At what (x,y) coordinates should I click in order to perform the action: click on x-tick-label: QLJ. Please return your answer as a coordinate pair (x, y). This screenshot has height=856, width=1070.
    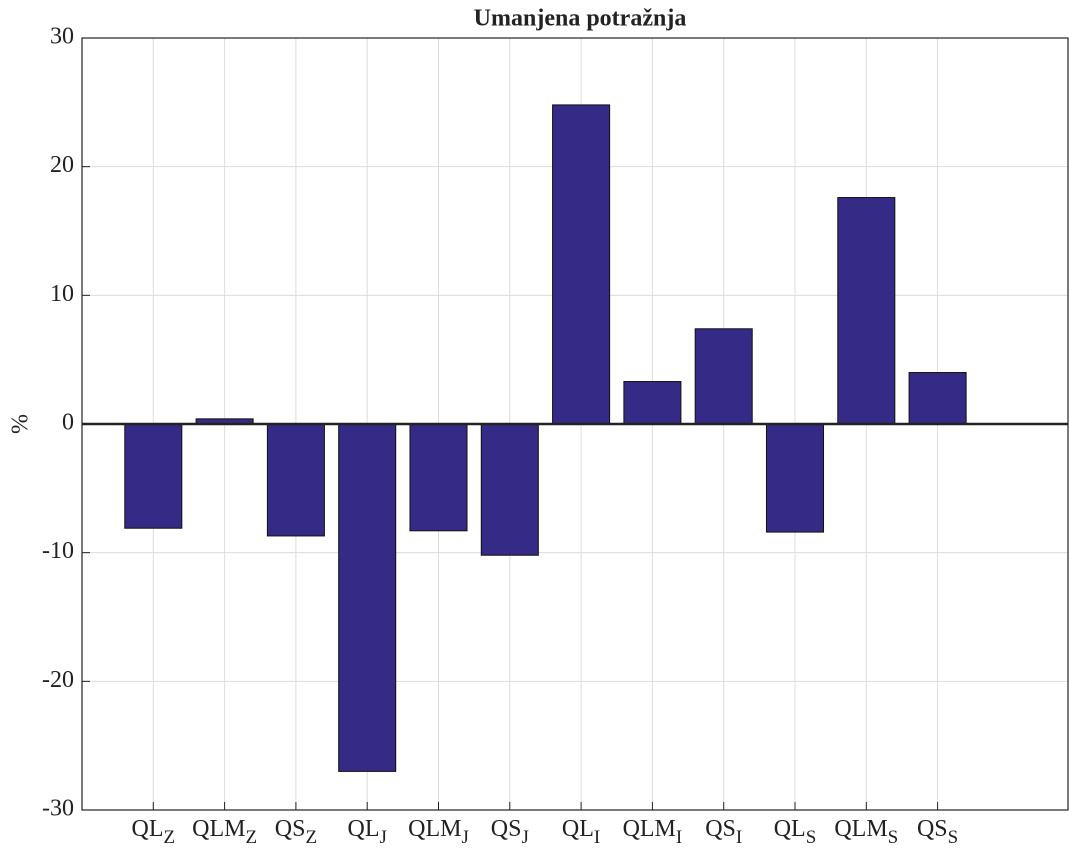
    Looking at the image, I should click on (366, 832).